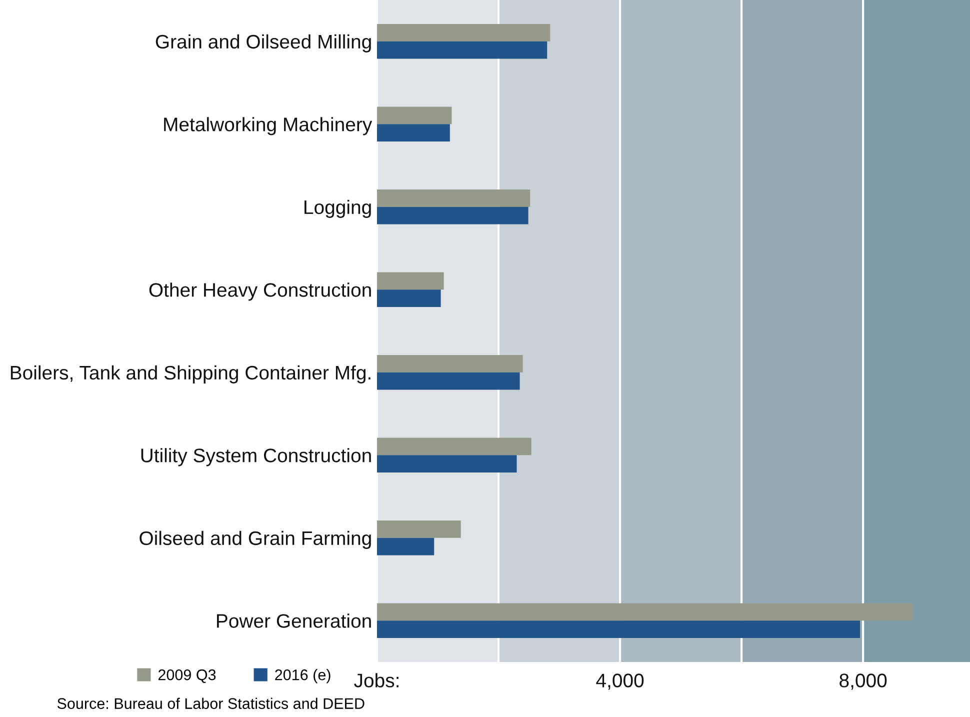  I want to click on legend-label: 2016 (e), so click(302, 676).